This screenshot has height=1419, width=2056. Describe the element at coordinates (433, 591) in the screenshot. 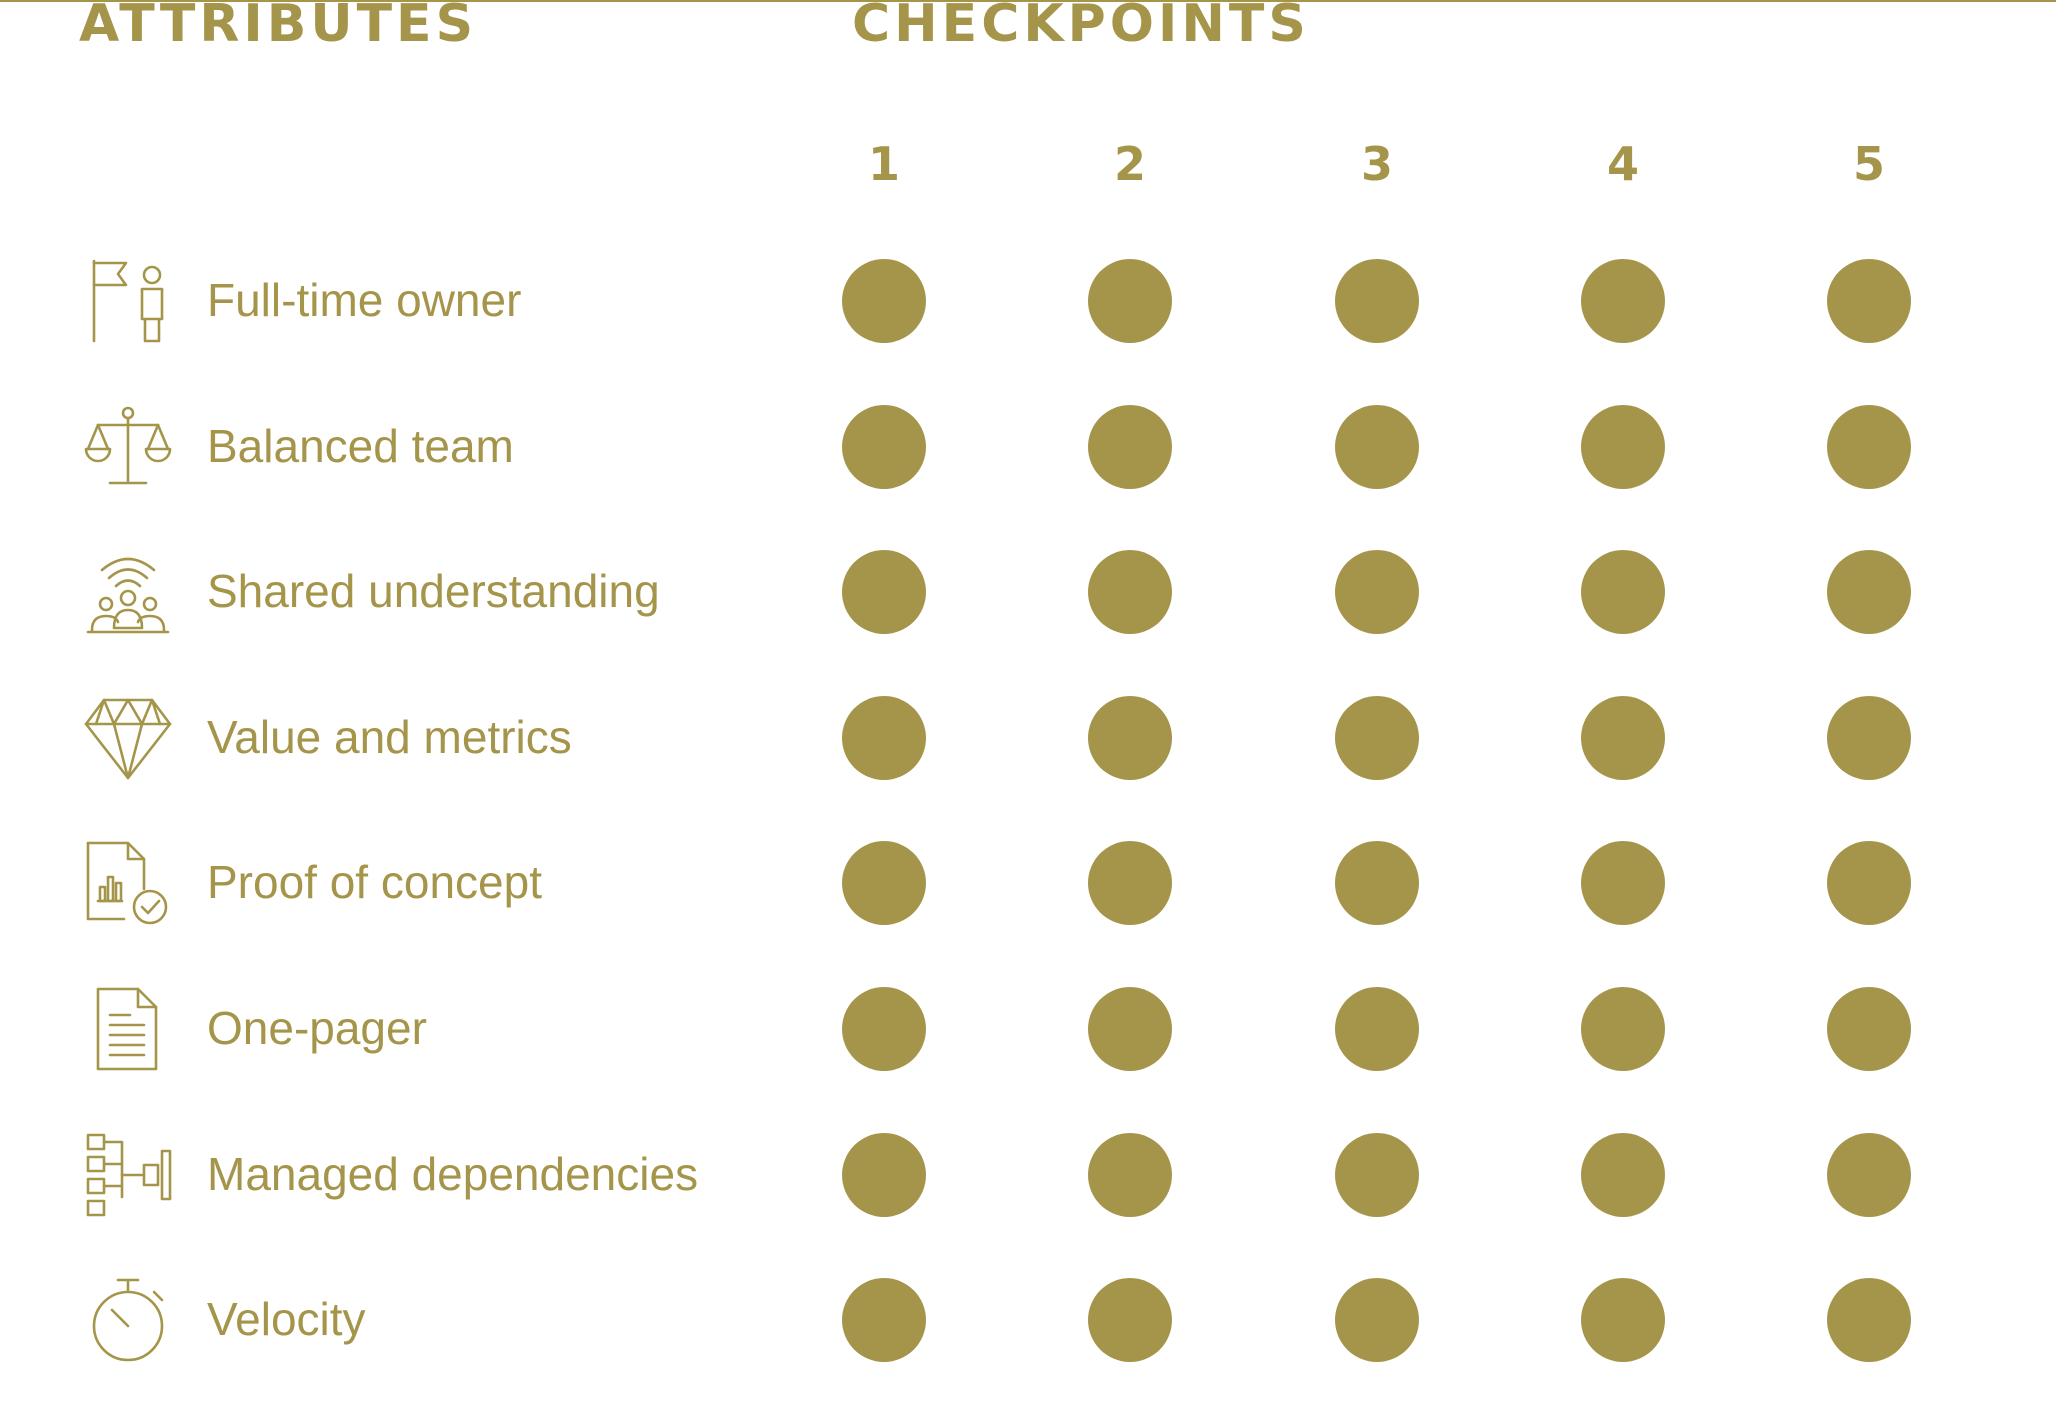

I see `attribute-label: Shared understanding` at that location.